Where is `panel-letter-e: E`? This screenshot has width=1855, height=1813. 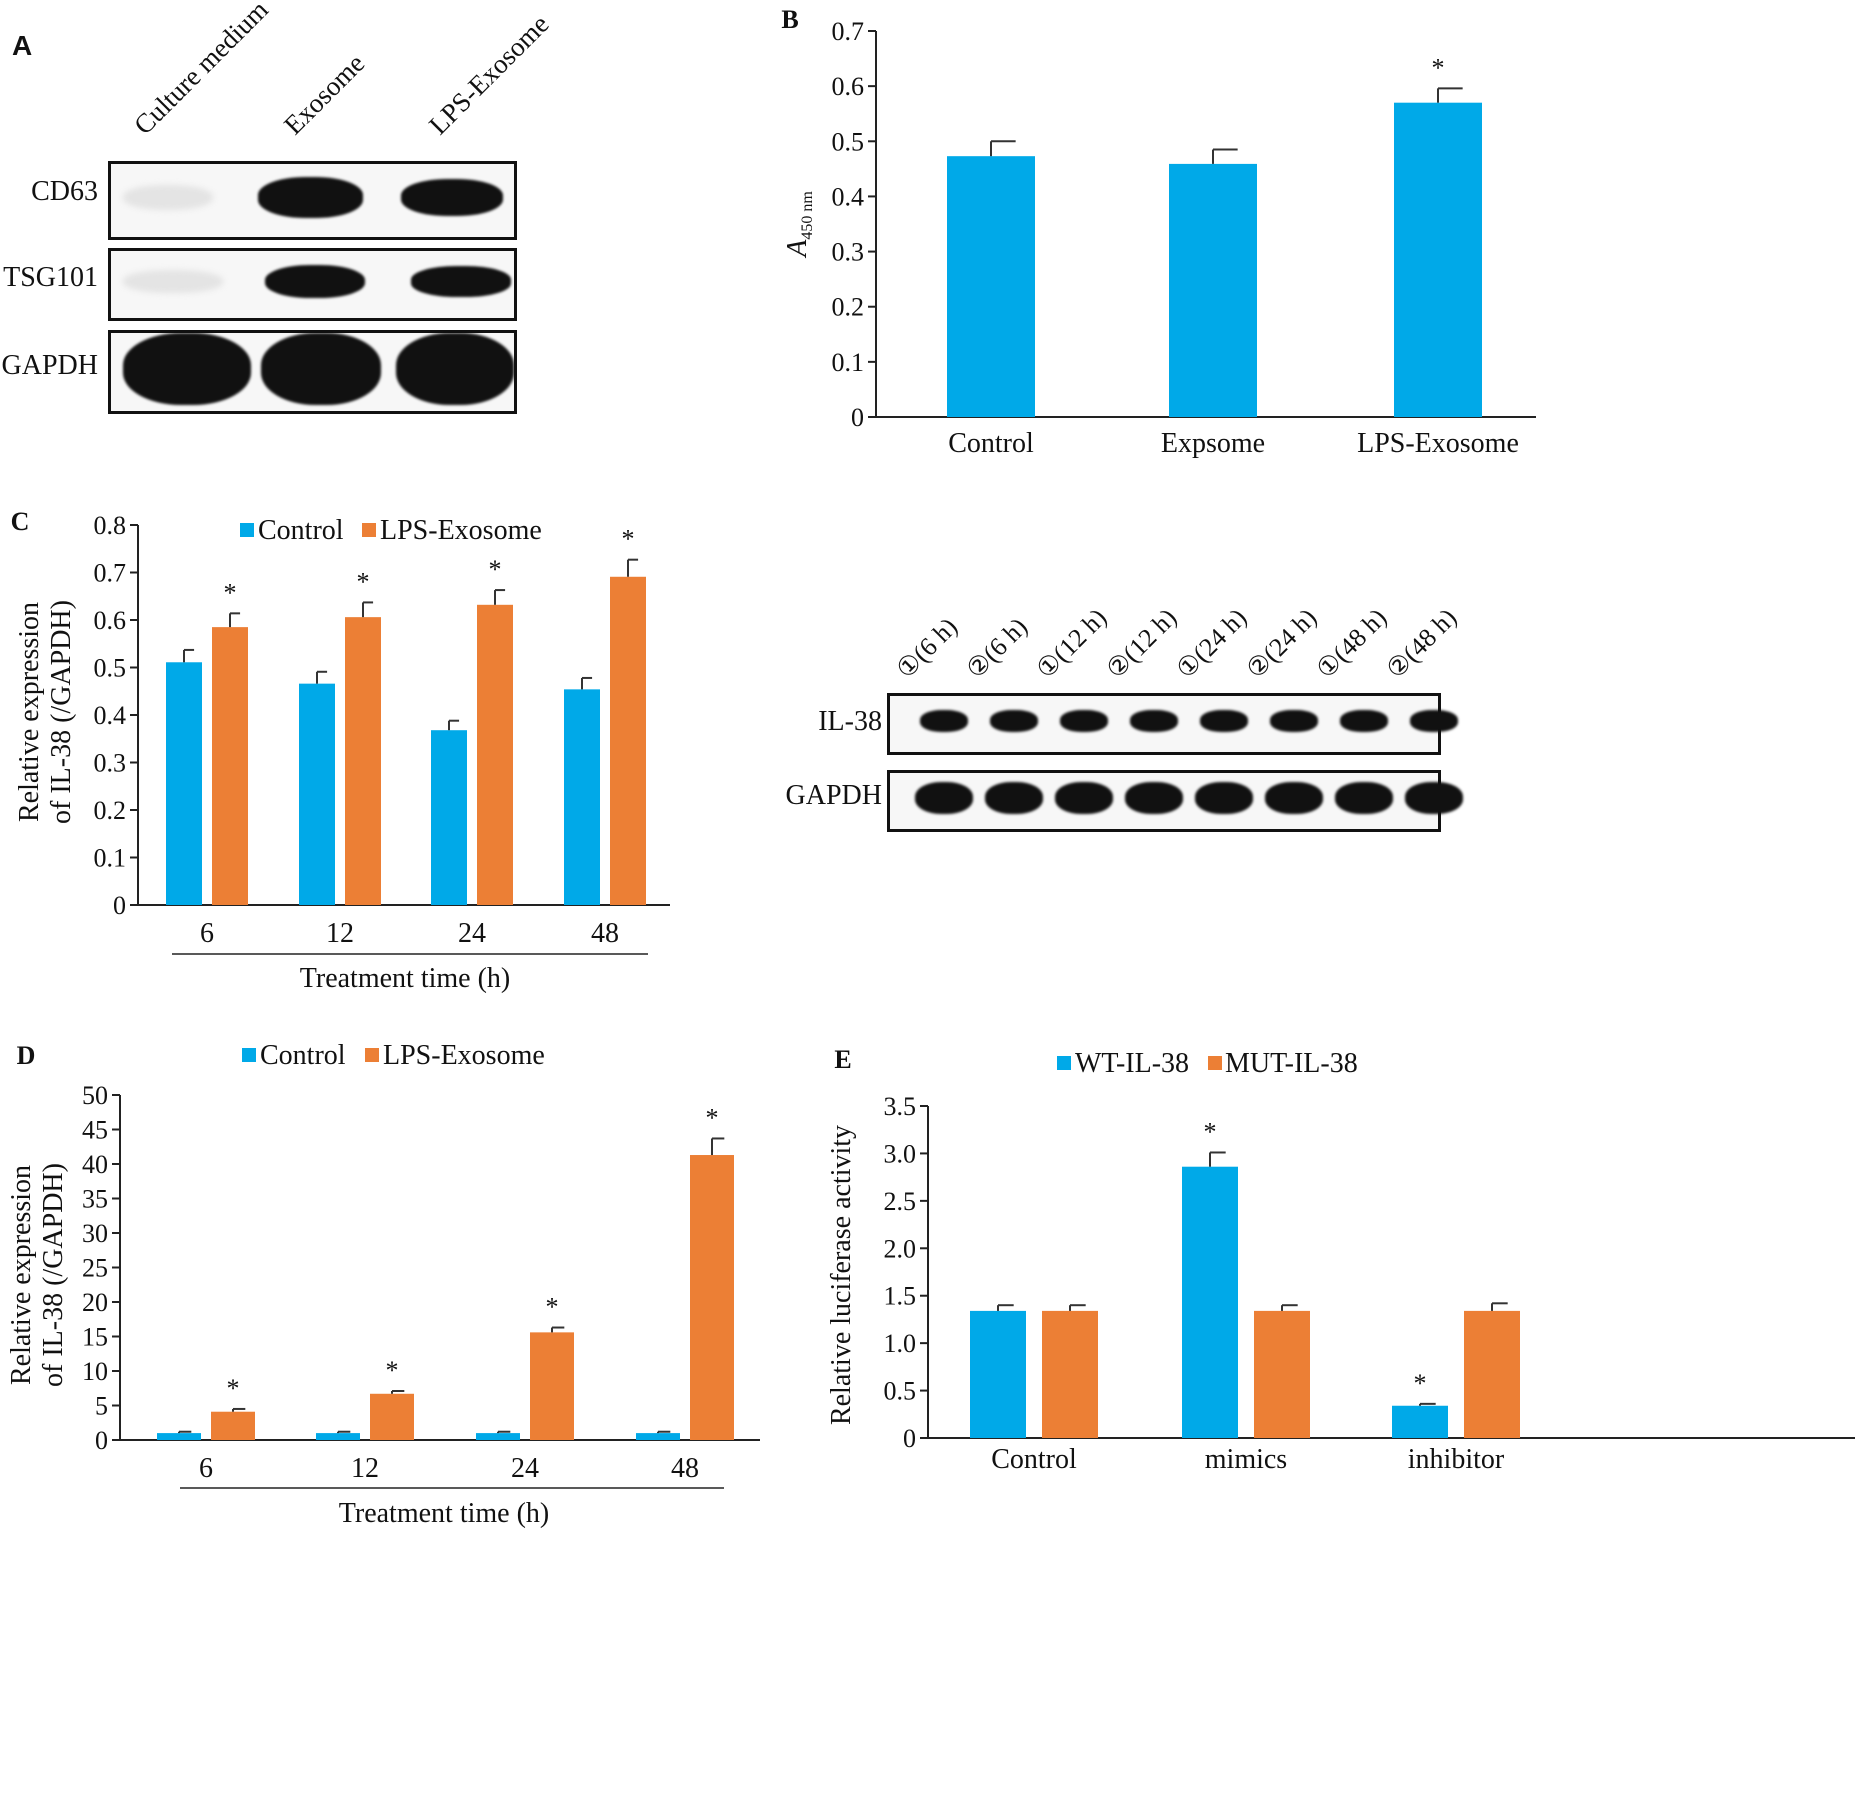
panel-letter-e: E is located at coordinates (842, 1059).